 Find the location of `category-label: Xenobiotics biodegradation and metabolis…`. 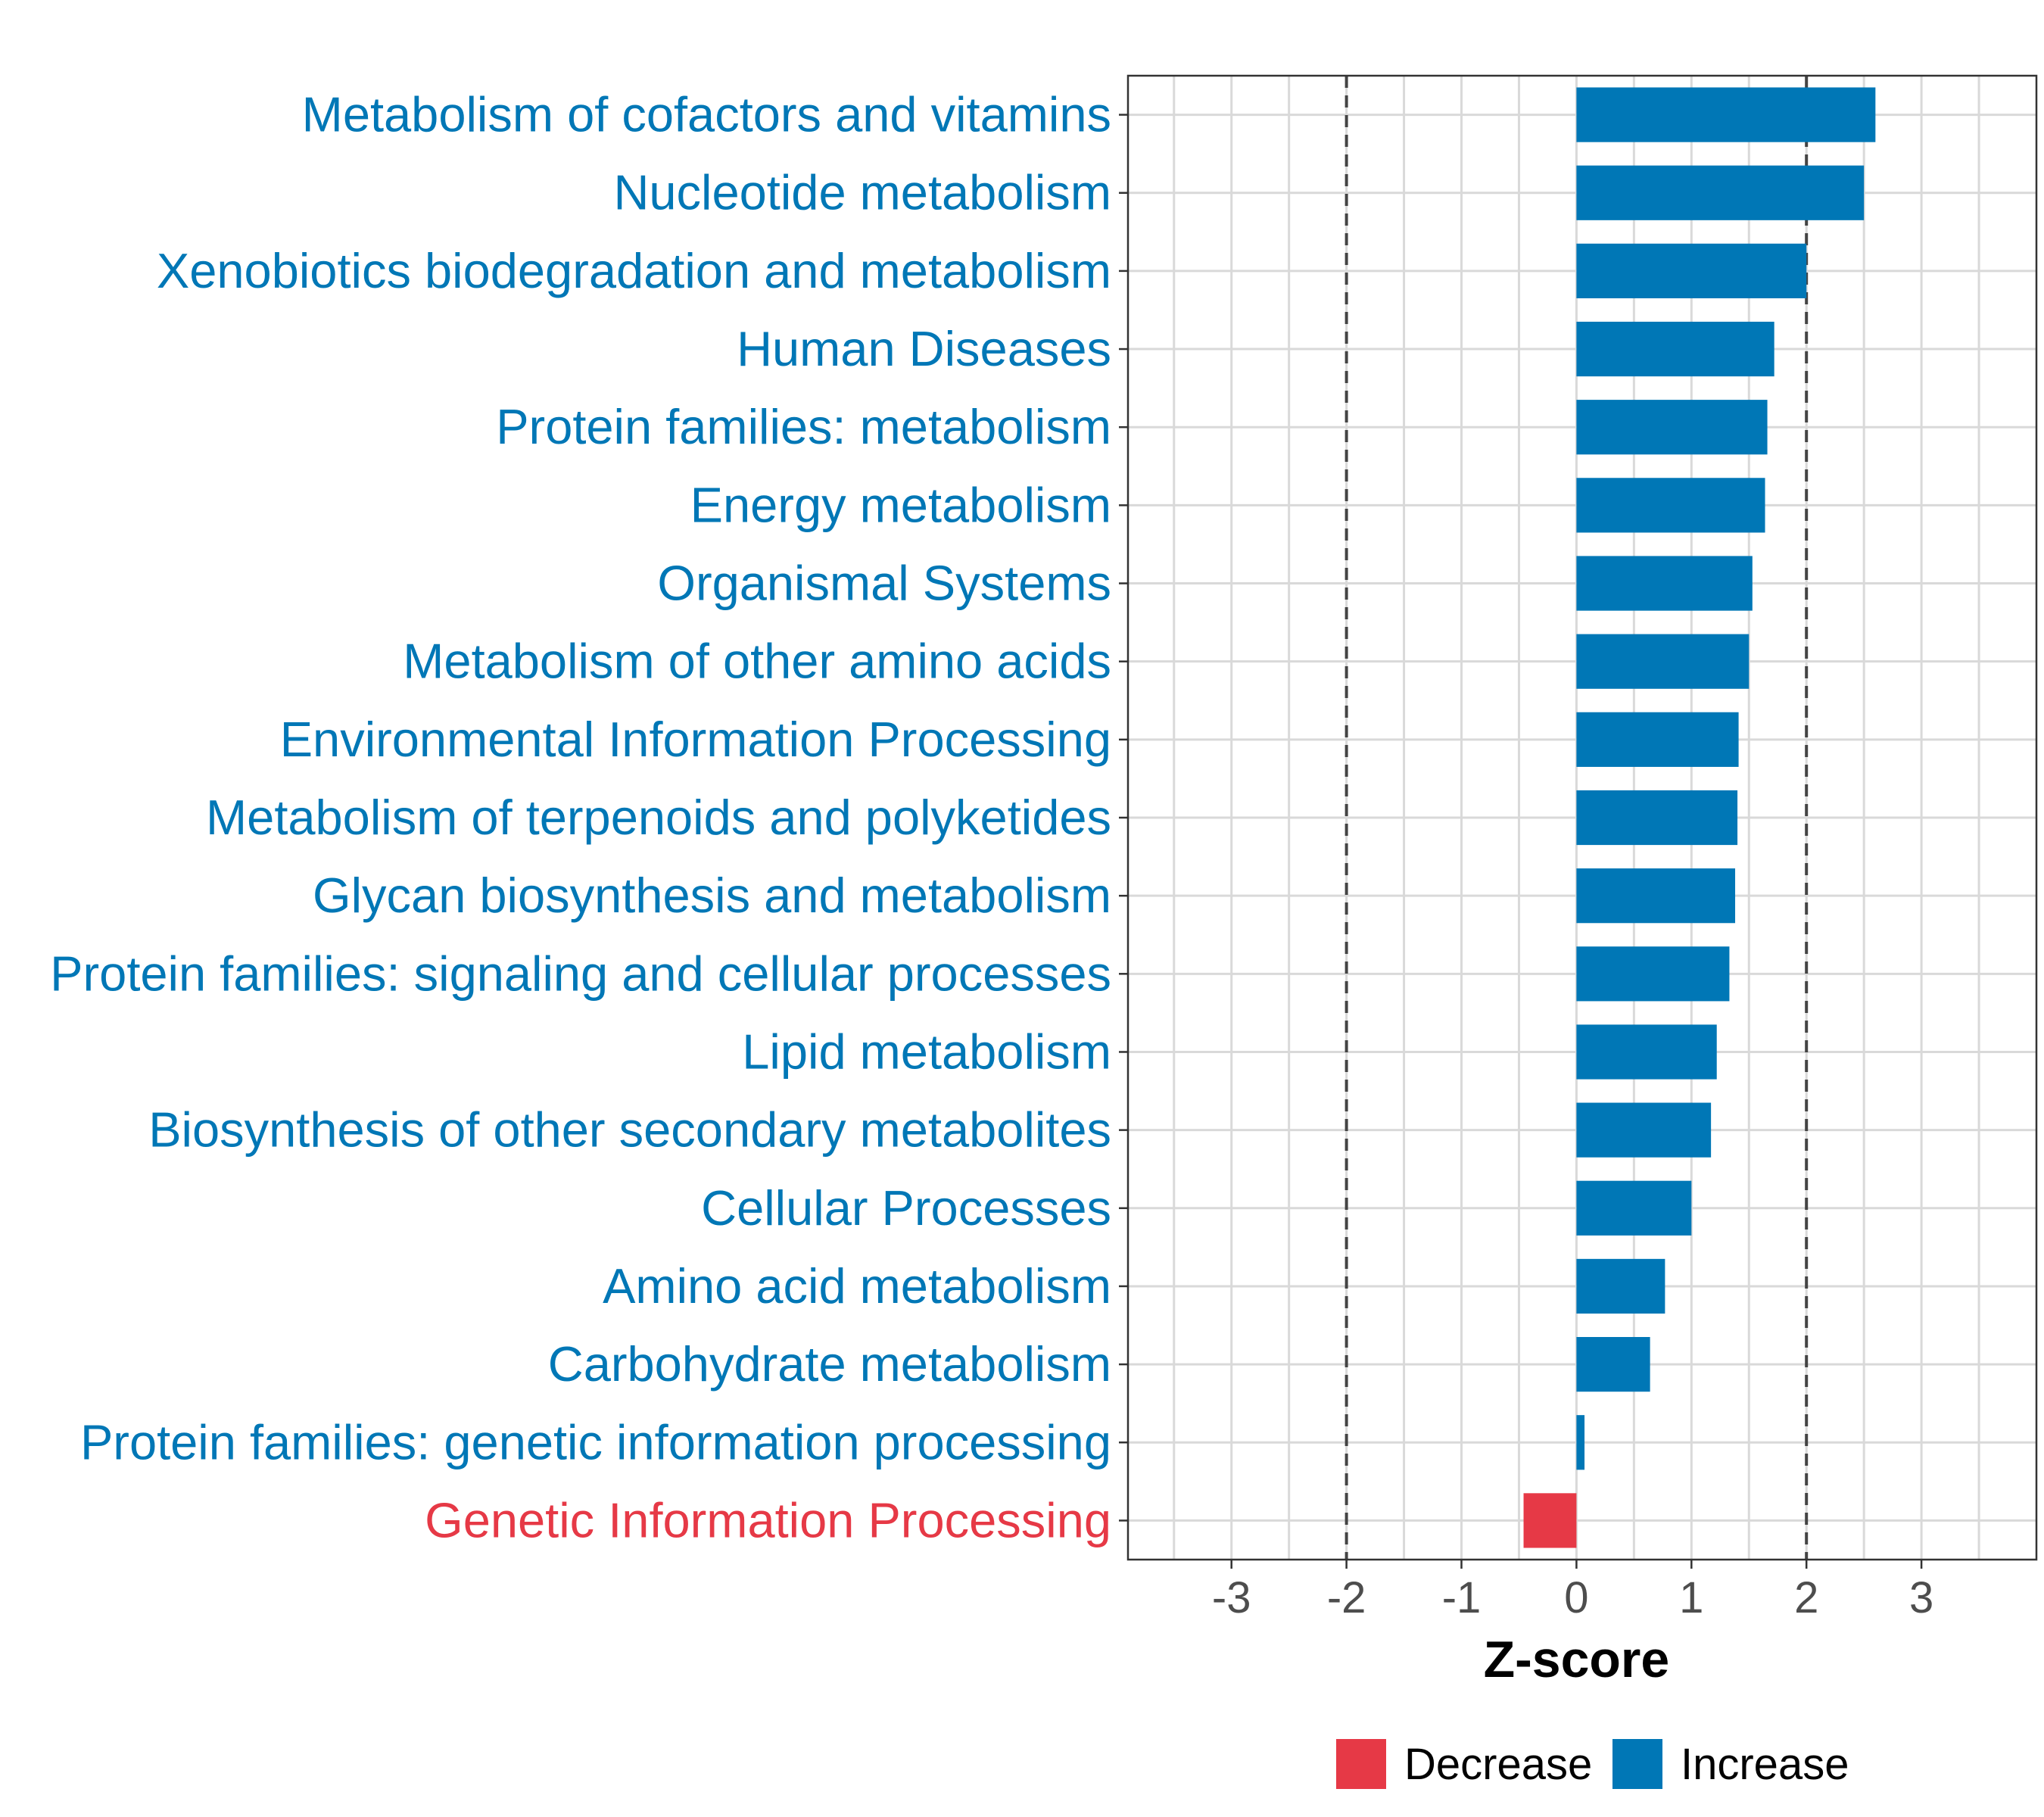

category-label: Xenobiotics biodegradation and metabolis… is located at coordinates (634, 270).